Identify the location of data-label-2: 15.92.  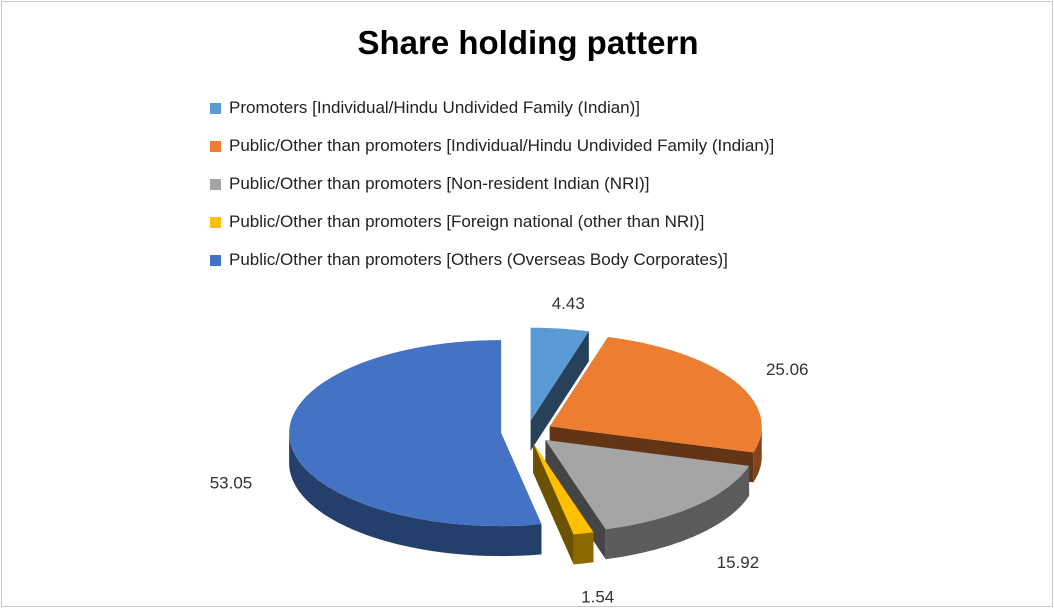
(738, 562).